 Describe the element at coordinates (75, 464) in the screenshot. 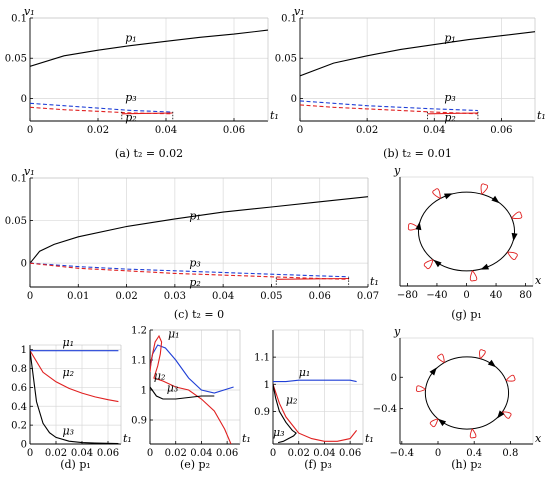

I see `panel-caption: (d) p₁` at that location.